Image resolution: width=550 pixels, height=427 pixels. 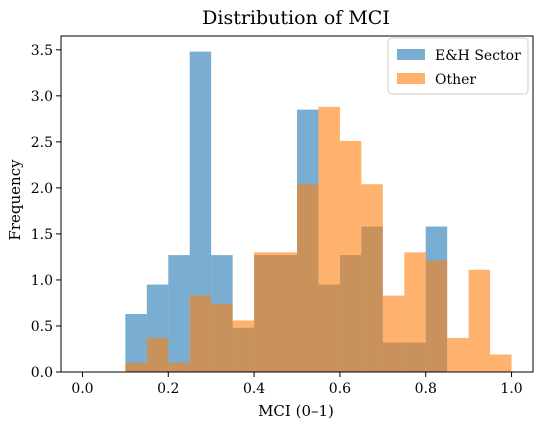 I want to click on bar-series1-bin0, so click(x=136, y=367).